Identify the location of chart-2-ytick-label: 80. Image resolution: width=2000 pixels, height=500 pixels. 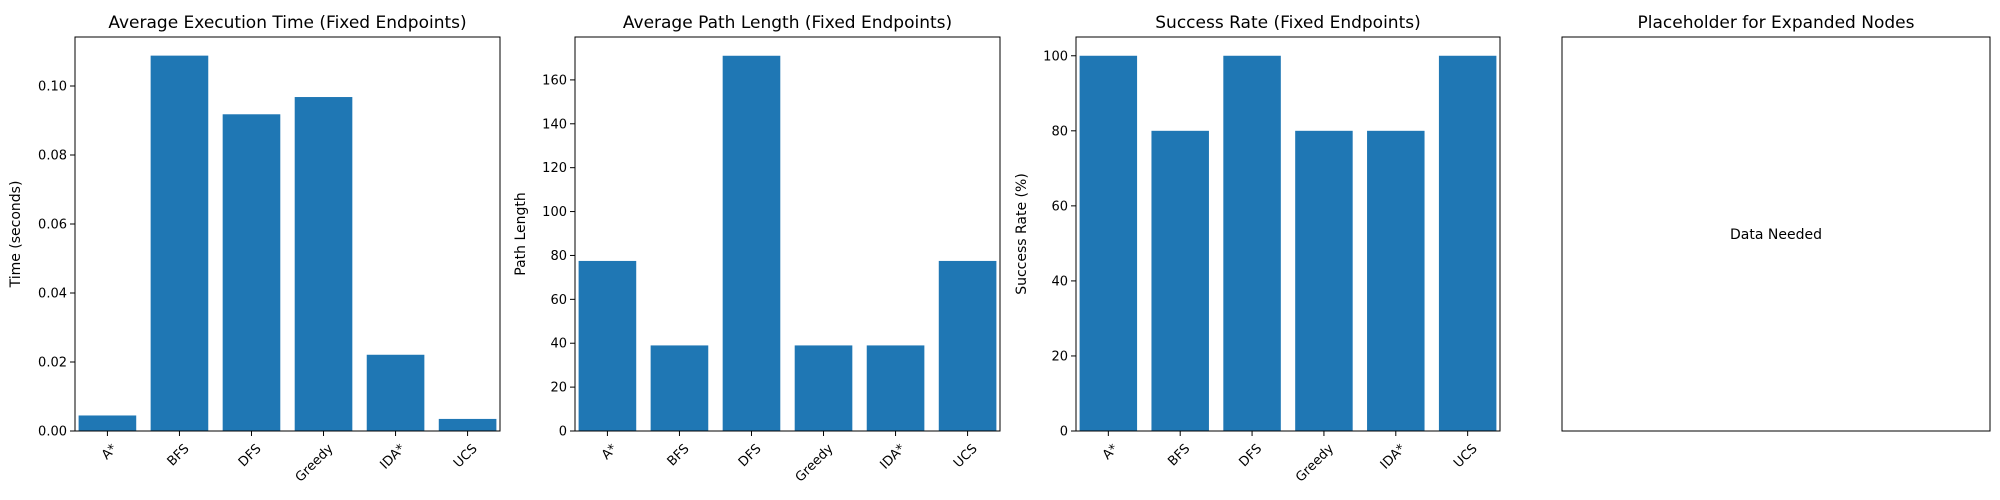
(1059, 131).